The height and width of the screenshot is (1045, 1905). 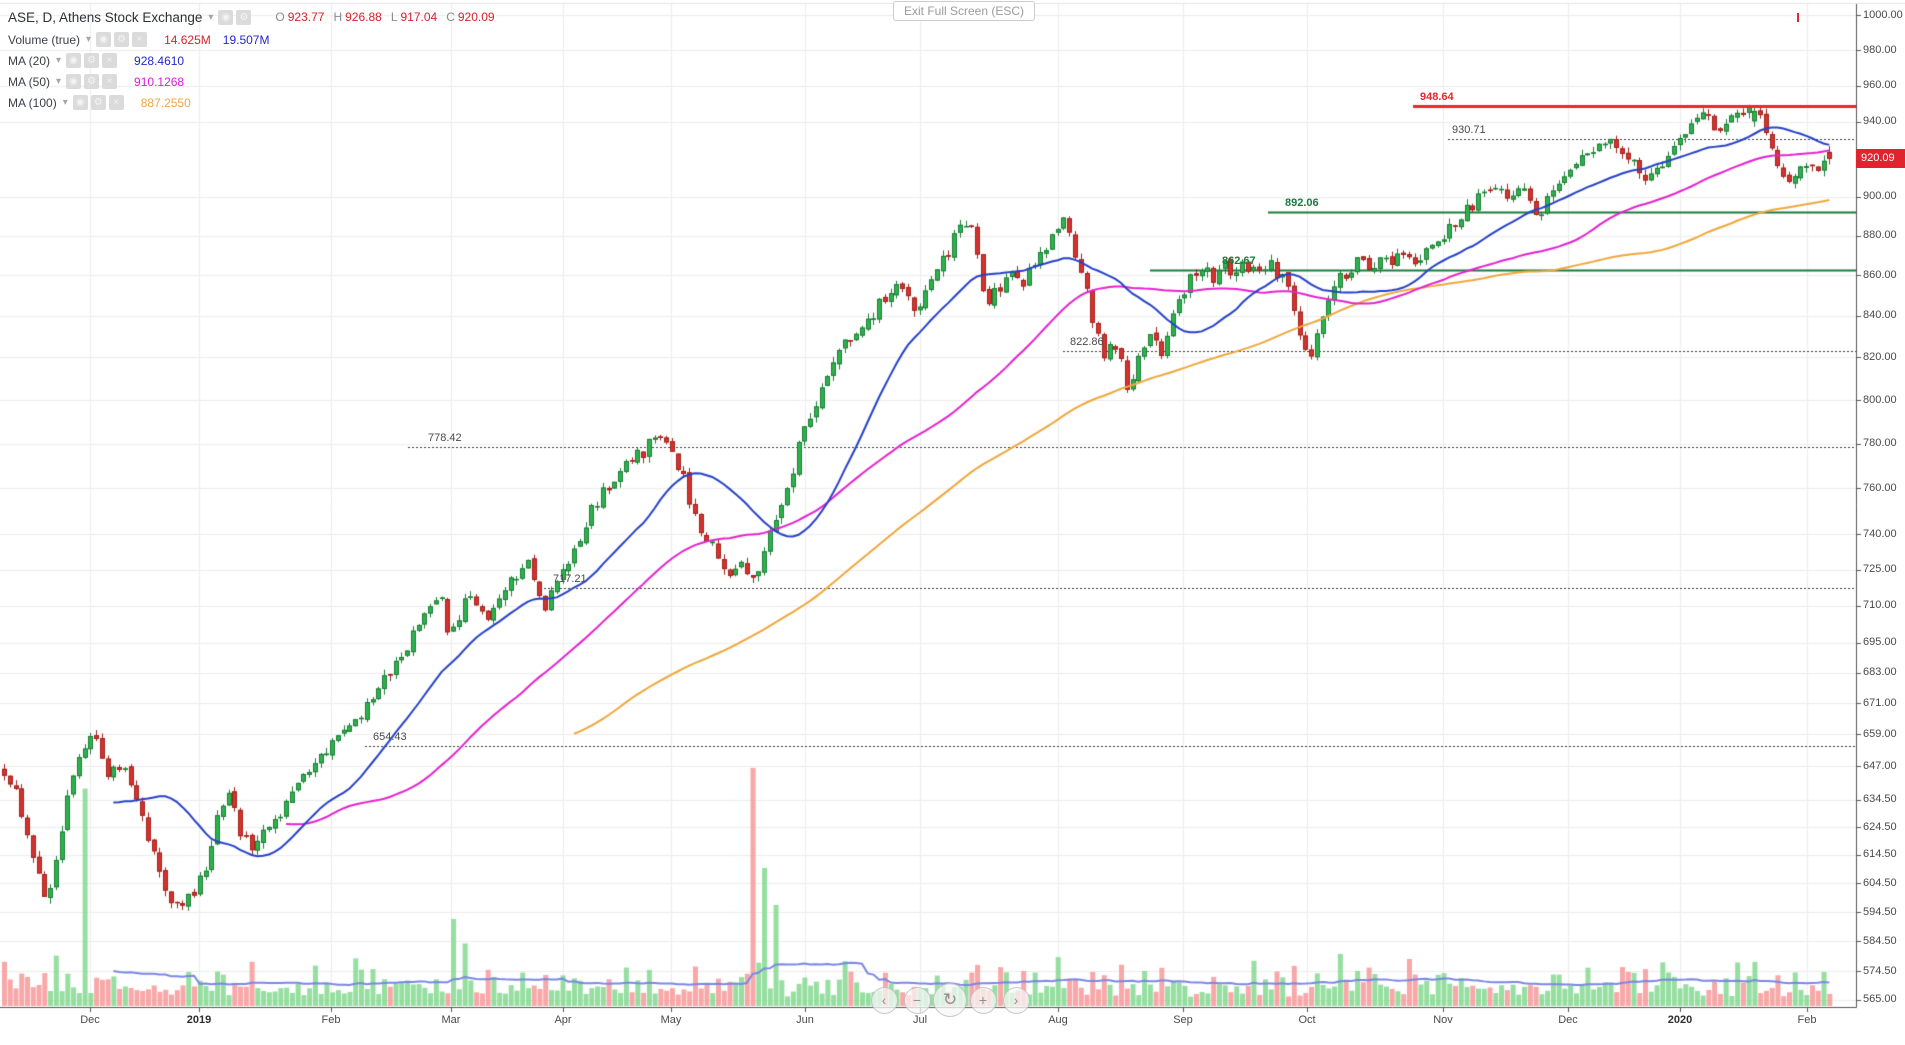 I want to click on indicator-legend-row: MA (50) ▾ ◉ ⚙ × 910.1268, so click(x=251, y=81).